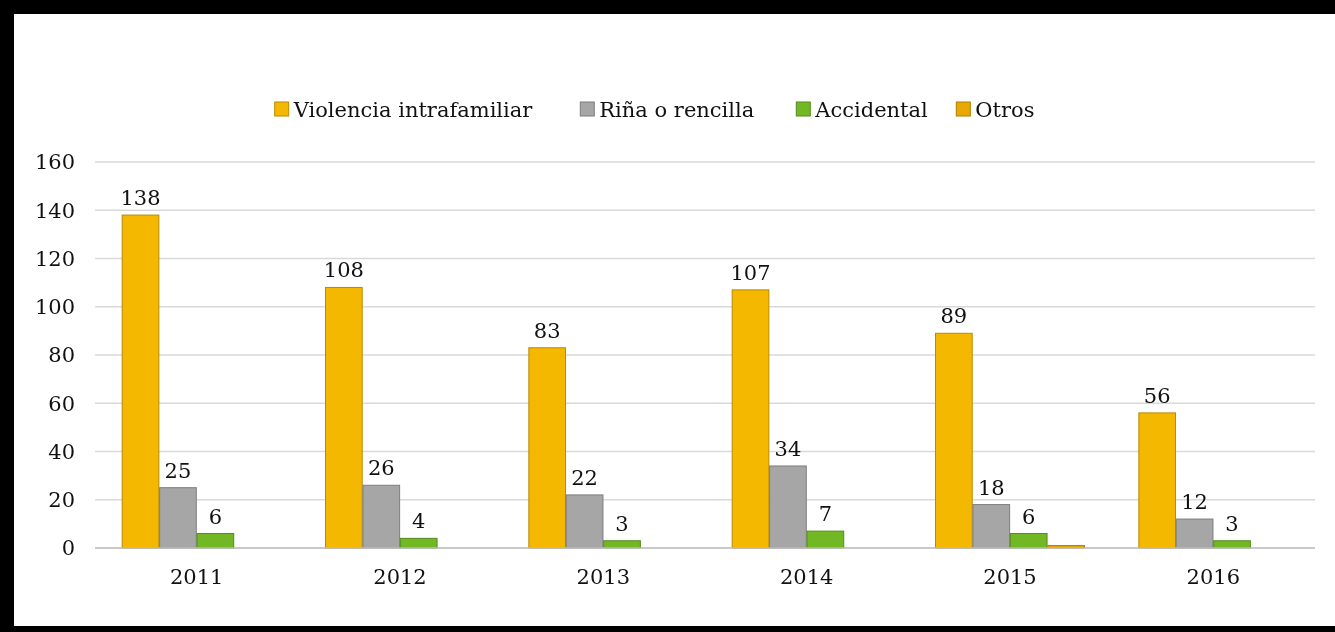 Image resolution: width=1335 pixels, height=632 pixels. Describe the element at coordinates (750, 272) in the screenshot. I see `data-label: 107` at that location.